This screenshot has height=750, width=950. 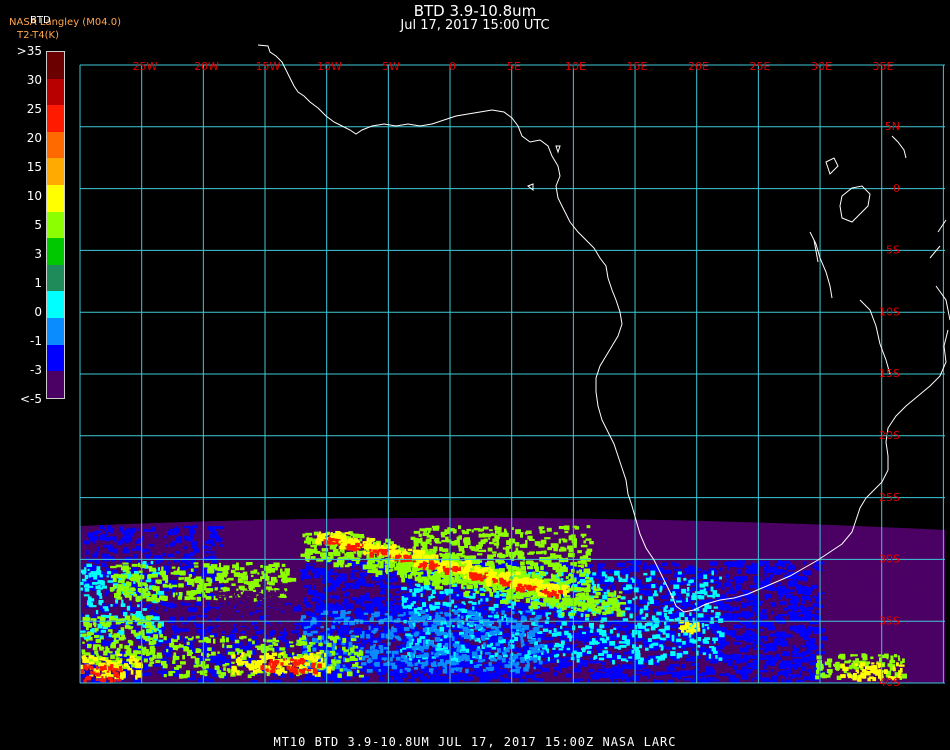 I want to click on longitude-label: 25W, so click(x=145, y=66).